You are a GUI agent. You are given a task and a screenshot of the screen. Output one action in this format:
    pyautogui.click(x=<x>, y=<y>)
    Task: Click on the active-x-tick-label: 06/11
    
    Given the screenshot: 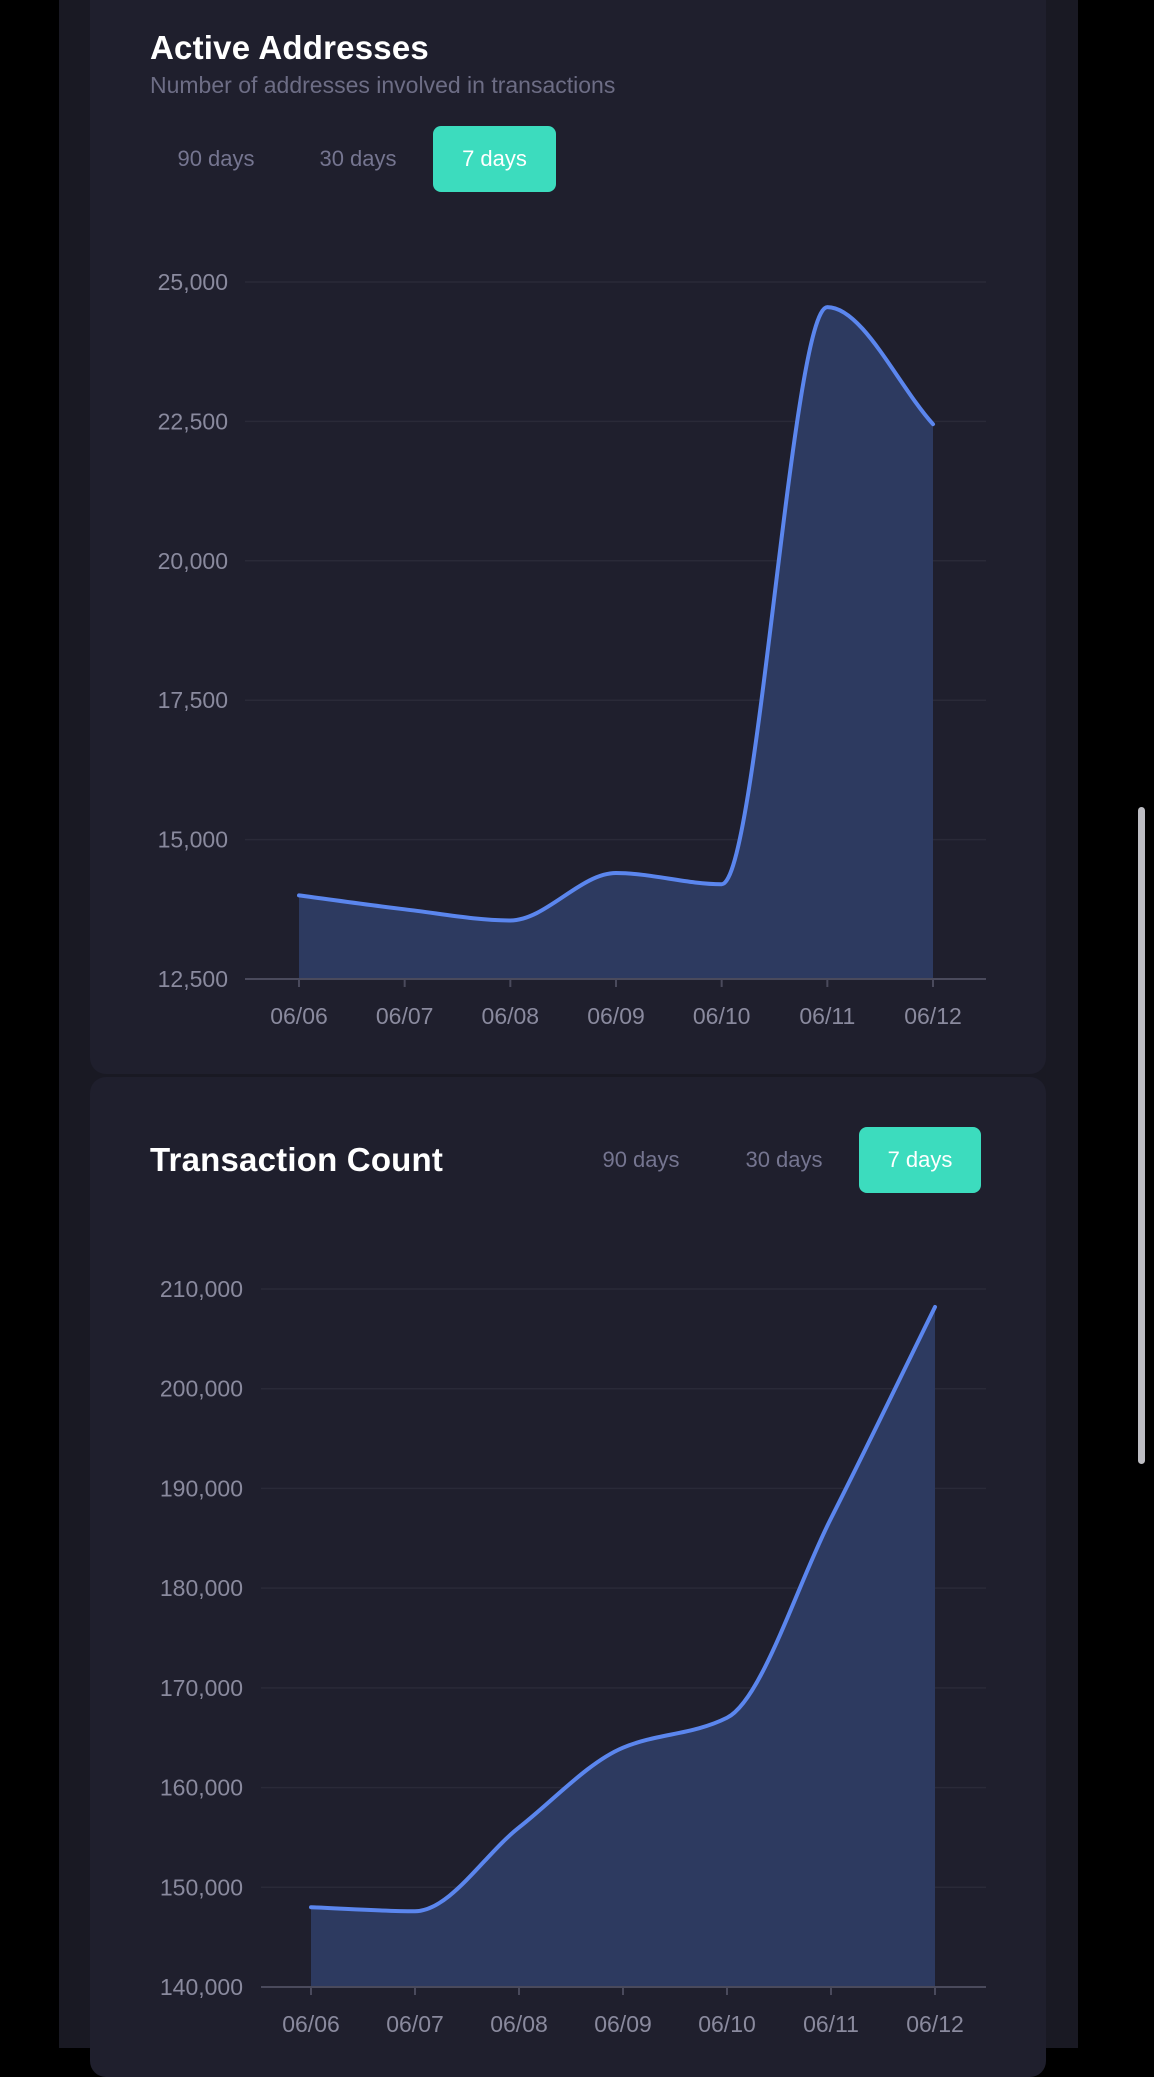 What is the action you would take?
    pyautogui.click(x=827, y=1016)
    